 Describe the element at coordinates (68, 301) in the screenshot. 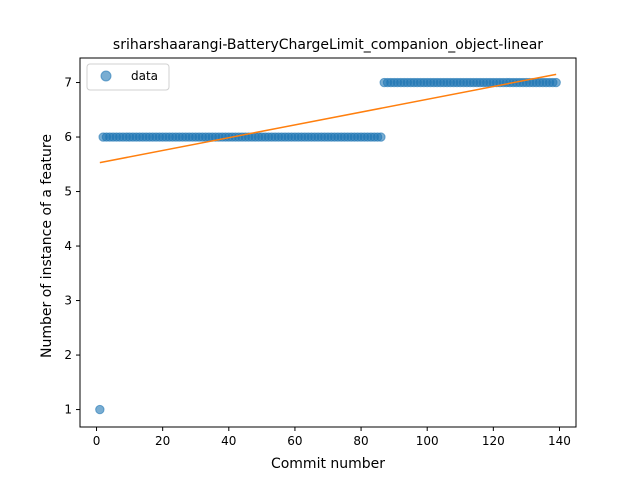

I see `y-tick-label: 3` at that location.